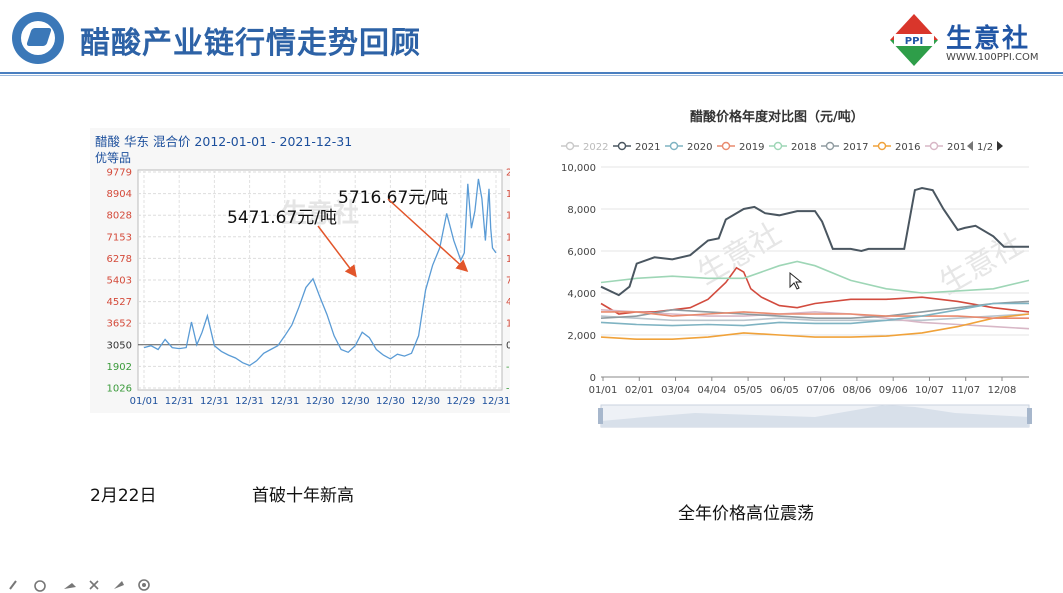 The height and width of the screenshot is (593, 1063). I want to click on left-y-tick-label: 3652, so click(119, 324).